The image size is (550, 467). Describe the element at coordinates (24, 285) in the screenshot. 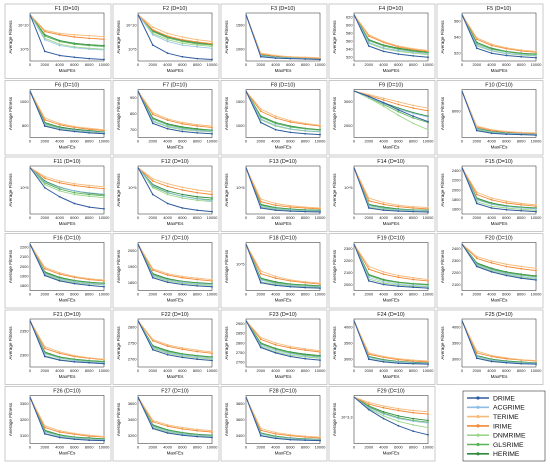

I see `y-tick-label: 1800` at that location.